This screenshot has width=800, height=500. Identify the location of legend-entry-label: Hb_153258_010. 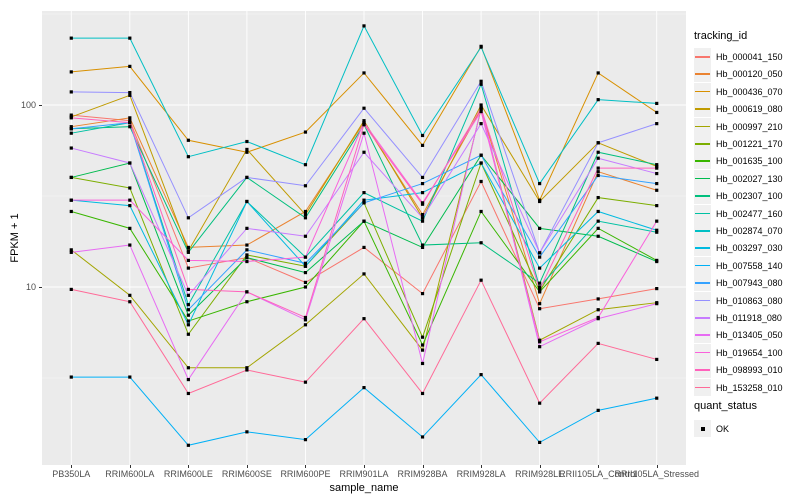
(749, 387).